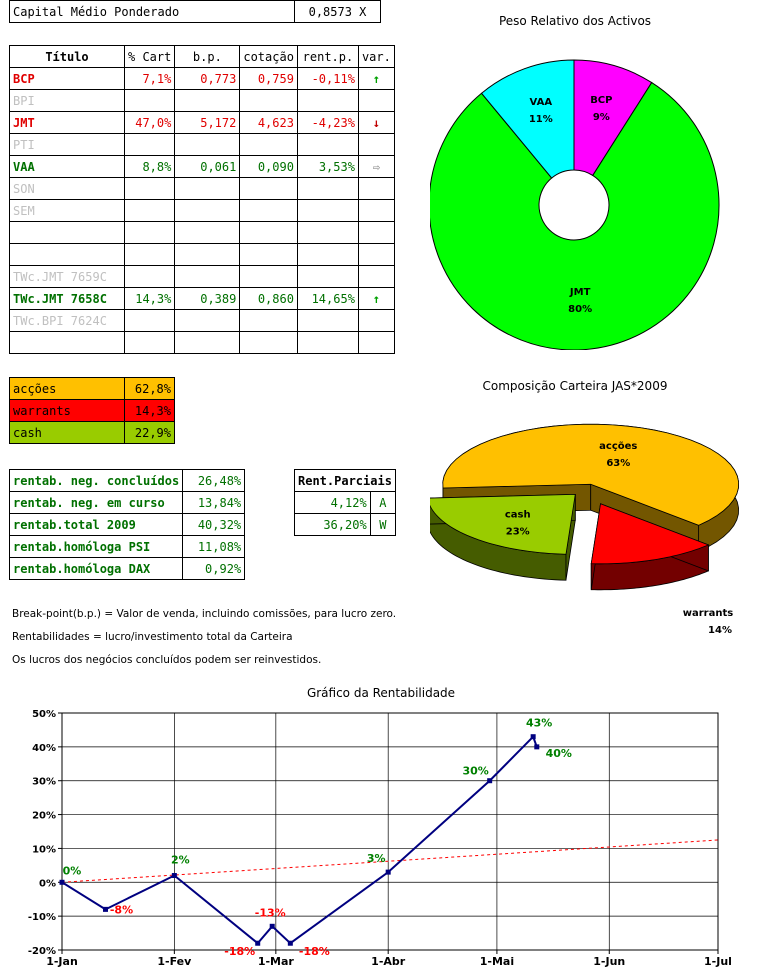  I want to click on x-tick-label: 1-Jun, so click(609, 961).